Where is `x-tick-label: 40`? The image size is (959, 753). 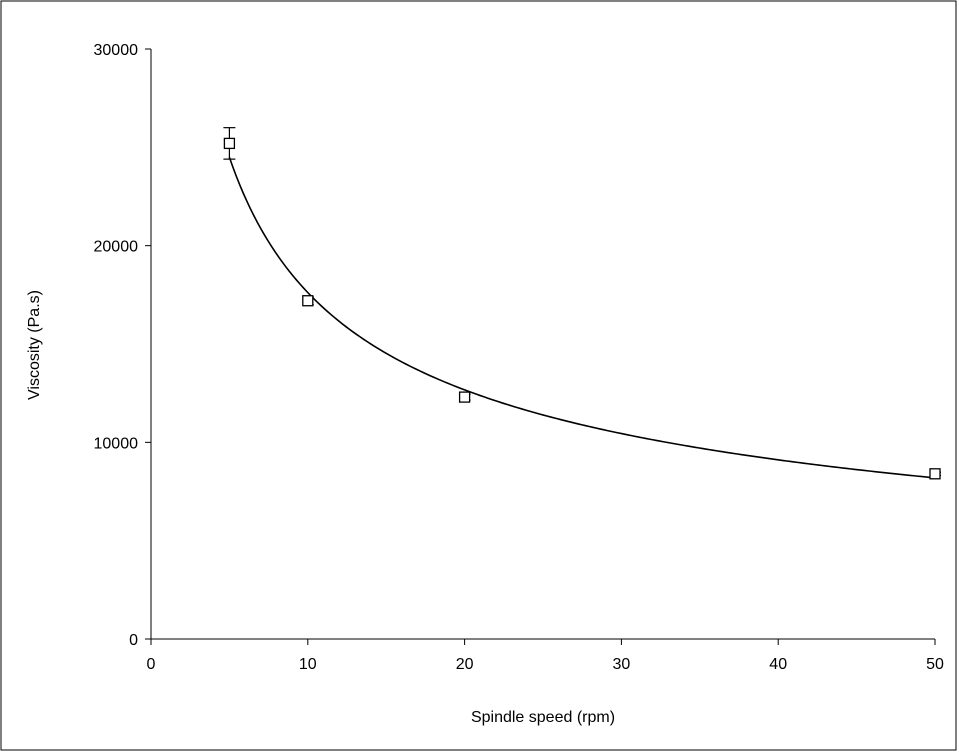
x-tick-label: 40 is located at coordinates (778, 664).